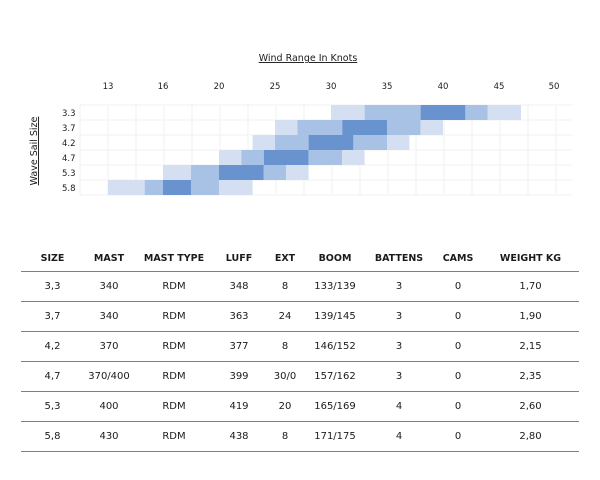 This screenshot has width=600, height=480. I want to click on table-cell: 2,60, so click(530, 406).